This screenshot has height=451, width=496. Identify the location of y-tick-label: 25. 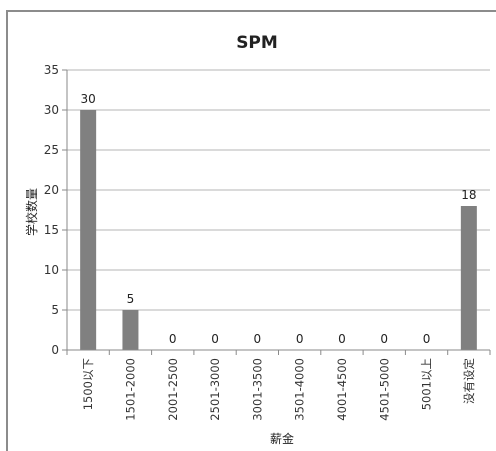
(51, 150).